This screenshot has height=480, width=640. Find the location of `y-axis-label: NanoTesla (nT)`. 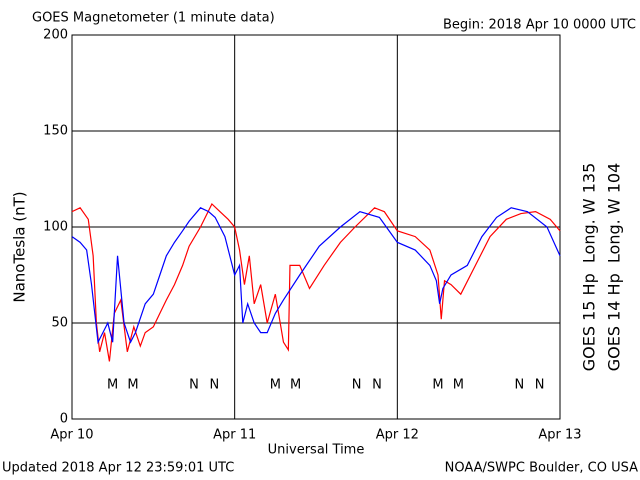

y-axis-label: NanoTesla (nT) is located at coordinates (20, 246).